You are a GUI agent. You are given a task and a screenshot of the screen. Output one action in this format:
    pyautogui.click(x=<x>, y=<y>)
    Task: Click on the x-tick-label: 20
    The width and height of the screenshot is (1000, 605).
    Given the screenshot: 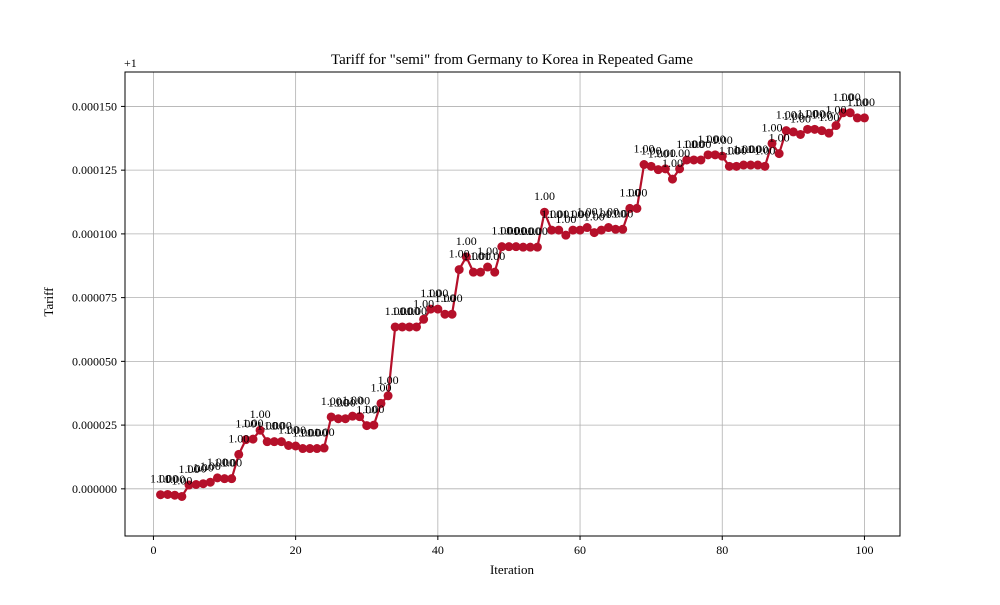 What is the action you would take?
    pyautogui.click(x=296, y=550)
    